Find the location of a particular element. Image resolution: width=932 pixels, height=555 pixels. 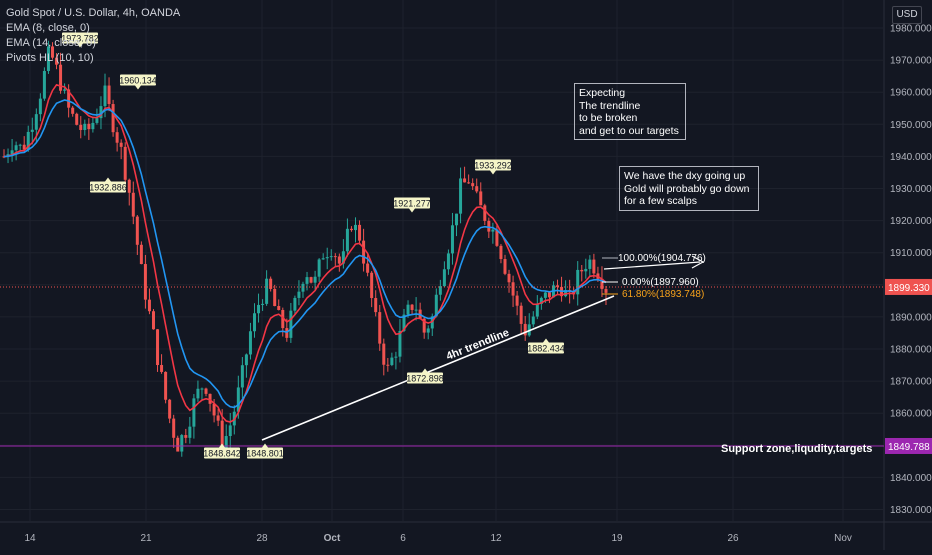

x-tick-label: 21 is located at coordinates (146, 538).